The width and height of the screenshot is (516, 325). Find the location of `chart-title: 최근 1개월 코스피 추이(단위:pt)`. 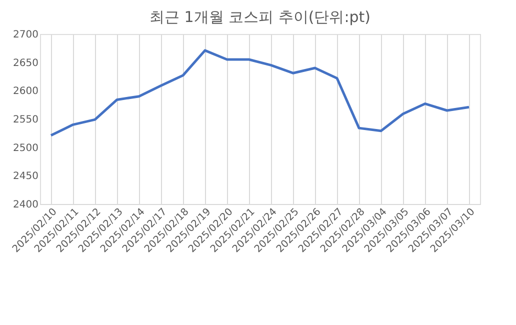

chart-title: 최근 1개월 코스피 추이(단위:pt) is located at coordinates (260, 17).